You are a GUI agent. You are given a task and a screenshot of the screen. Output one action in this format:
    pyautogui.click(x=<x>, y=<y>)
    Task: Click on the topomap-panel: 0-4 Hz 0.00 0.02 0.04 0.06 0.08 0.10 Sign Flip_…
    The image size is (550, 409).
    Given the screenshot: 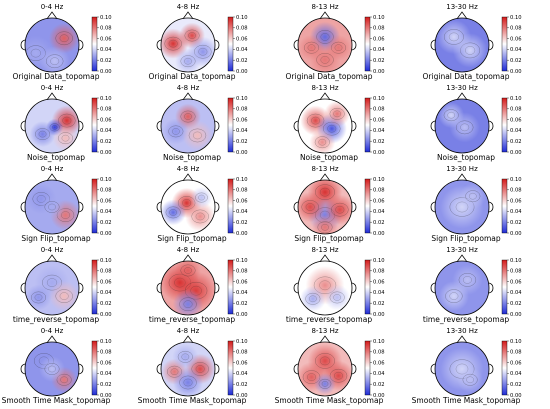 What is the action you would take?
    pyautogui.click(x=76, y=206)
    